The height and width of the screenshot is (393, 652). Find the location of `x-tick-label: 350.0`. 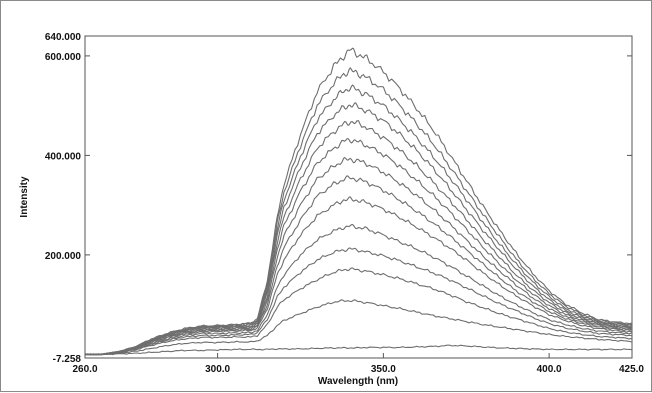

x-tick-label: 350.0 is located at coordinates (383, 369).